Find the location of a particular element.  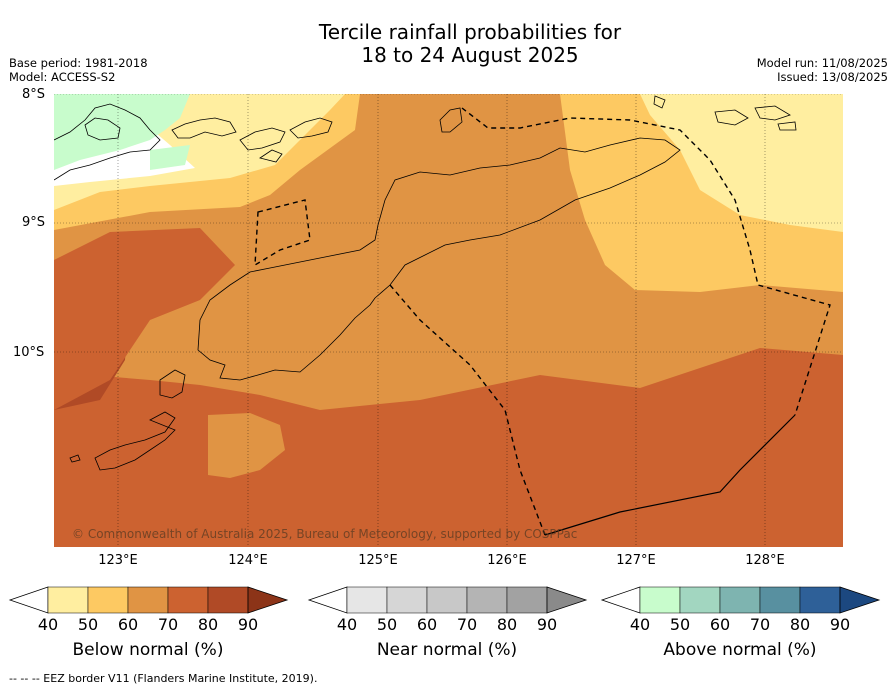

cbar-near-tick: 40 is located at coordinates (347, 624).